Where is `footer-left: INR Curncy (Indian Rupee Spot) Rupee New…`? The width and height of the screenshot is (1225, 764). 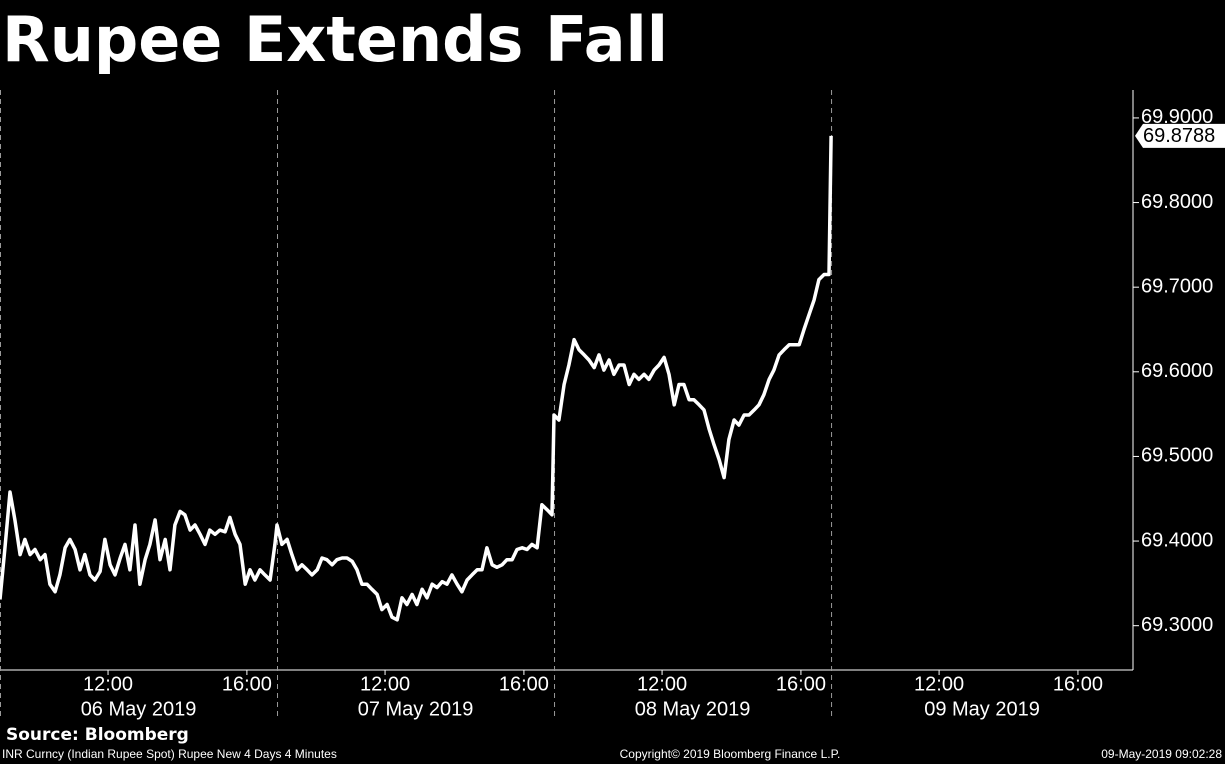 footer-left: INR Curncy (Indian Rupee Spot) Rupee New… is located at coordinates (169, 754).